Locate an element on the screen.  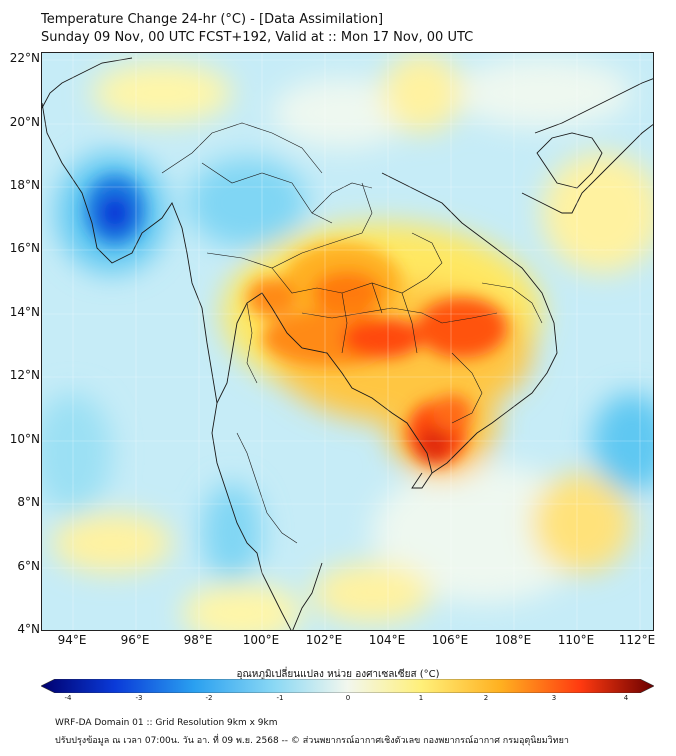
colorbar-tick: -3 is located at coordinates (139, 698).